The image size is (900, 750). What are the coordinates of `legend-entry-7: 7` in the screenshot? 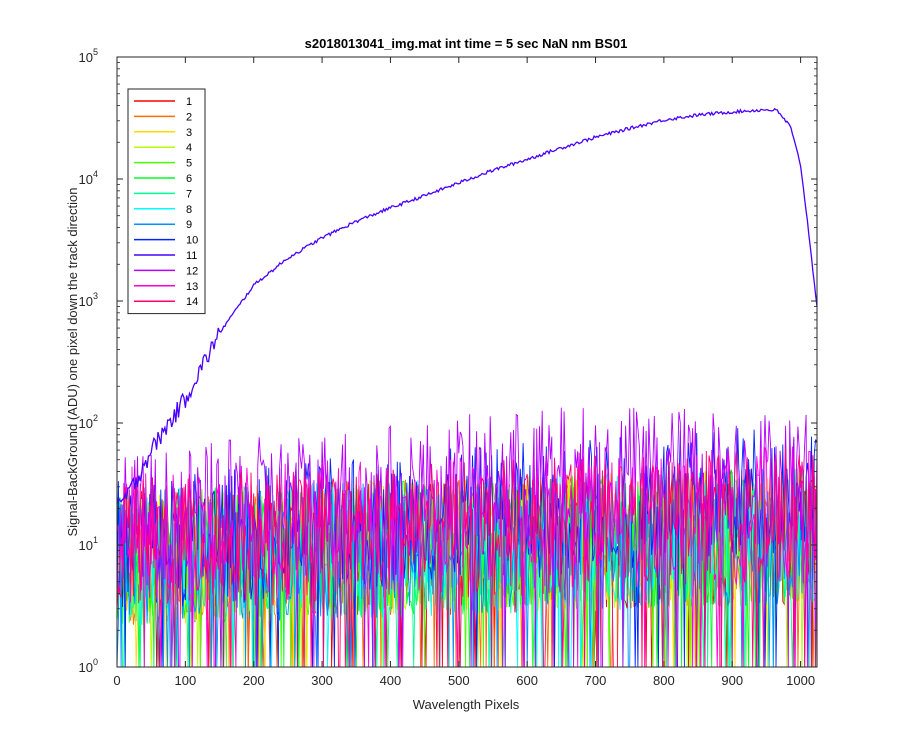 It's located at (189, 194).